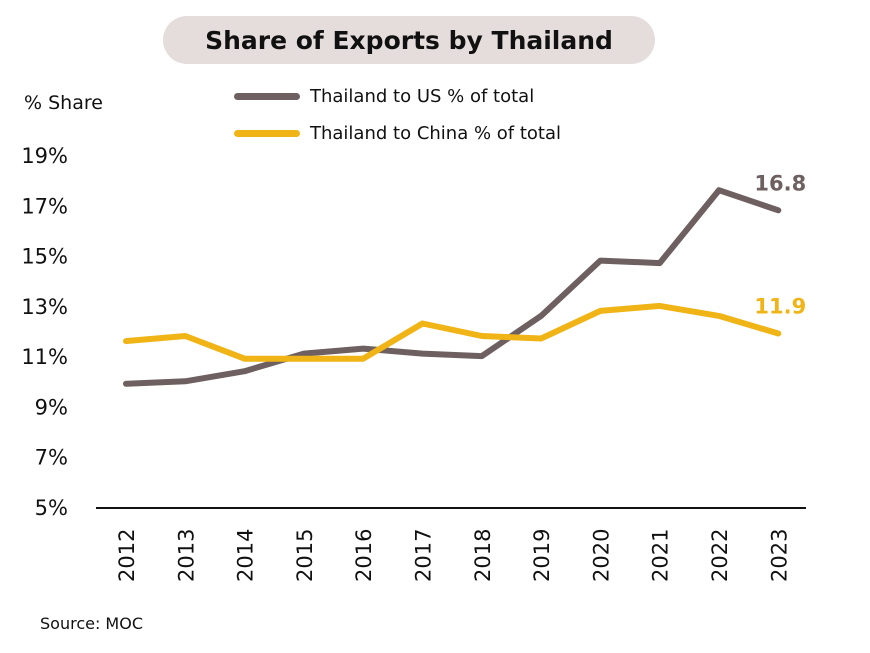 The height and width of the screenshot is (653, 870). What do you see at coordinates (780, 183) in the screenshot?
I see `end-label-us: 16.8` at bounding box center [780, 183].